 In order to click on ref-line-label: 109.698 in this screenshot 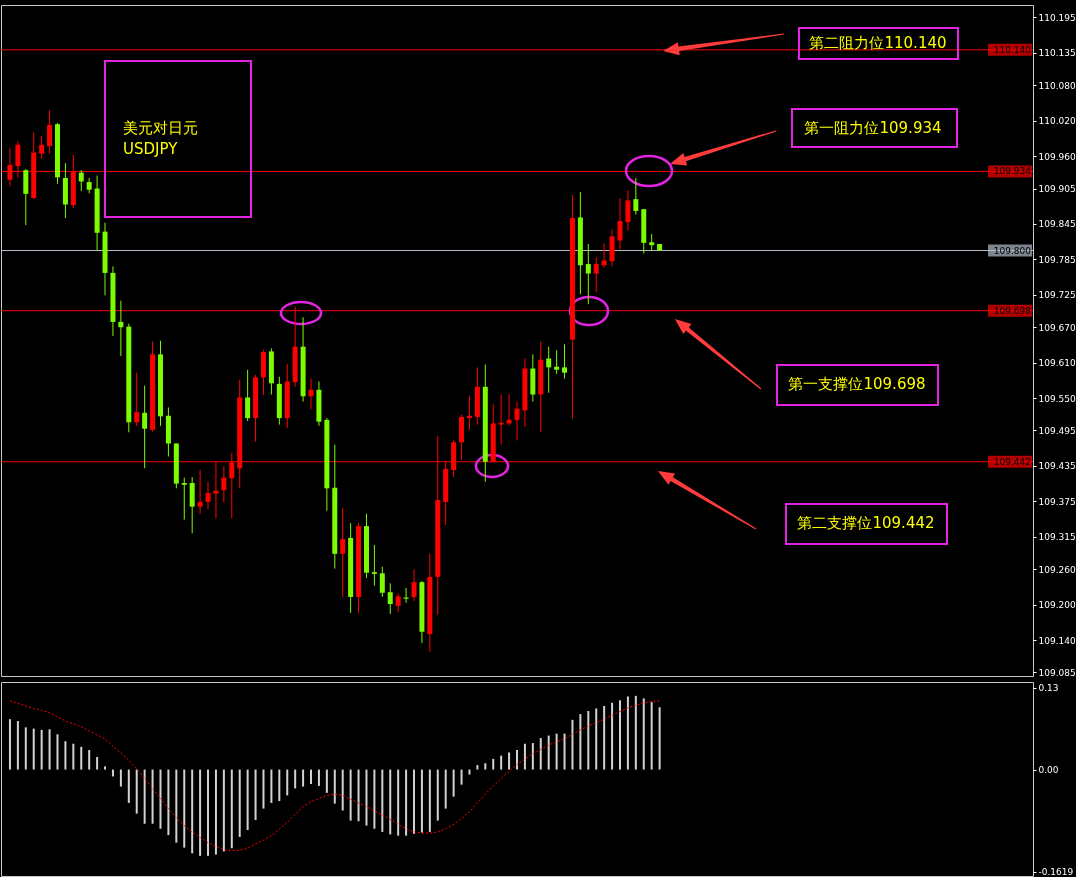, I will do `click(1012, 310)`.